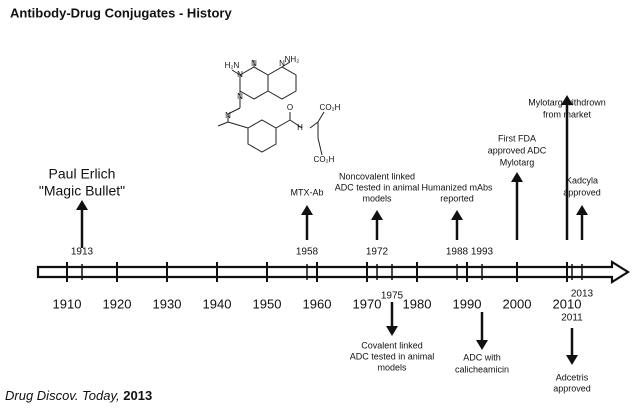 The height and width of the screenshot is (413, 638). What do you see at coordinates (482, 357) in the screenshot?
I see `event-label: ADC with` at bounding box center [482, 357].